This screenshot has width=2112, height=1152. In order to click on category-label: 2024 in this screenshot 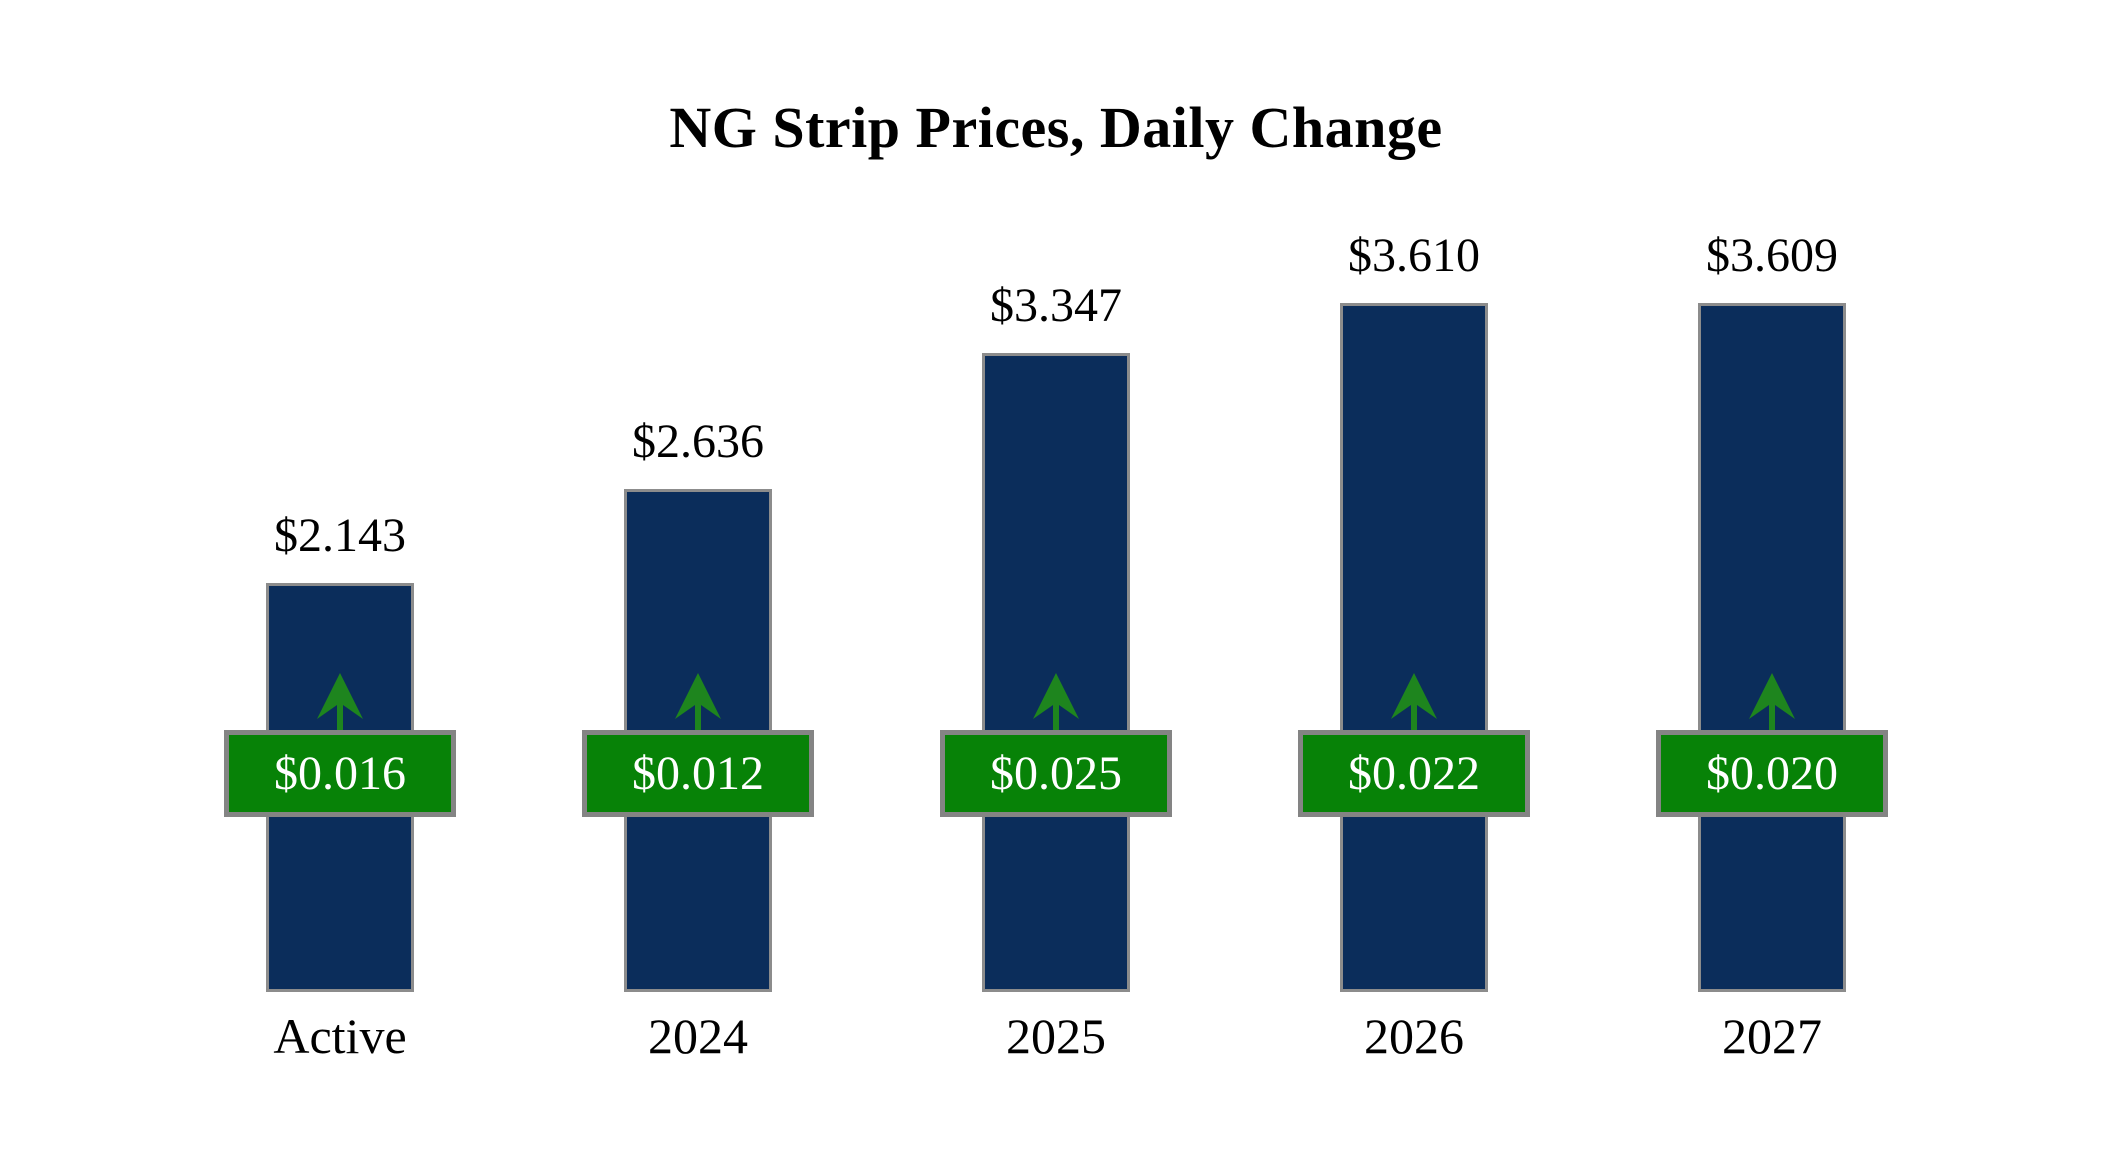, I will do `click(698, 1036)`.